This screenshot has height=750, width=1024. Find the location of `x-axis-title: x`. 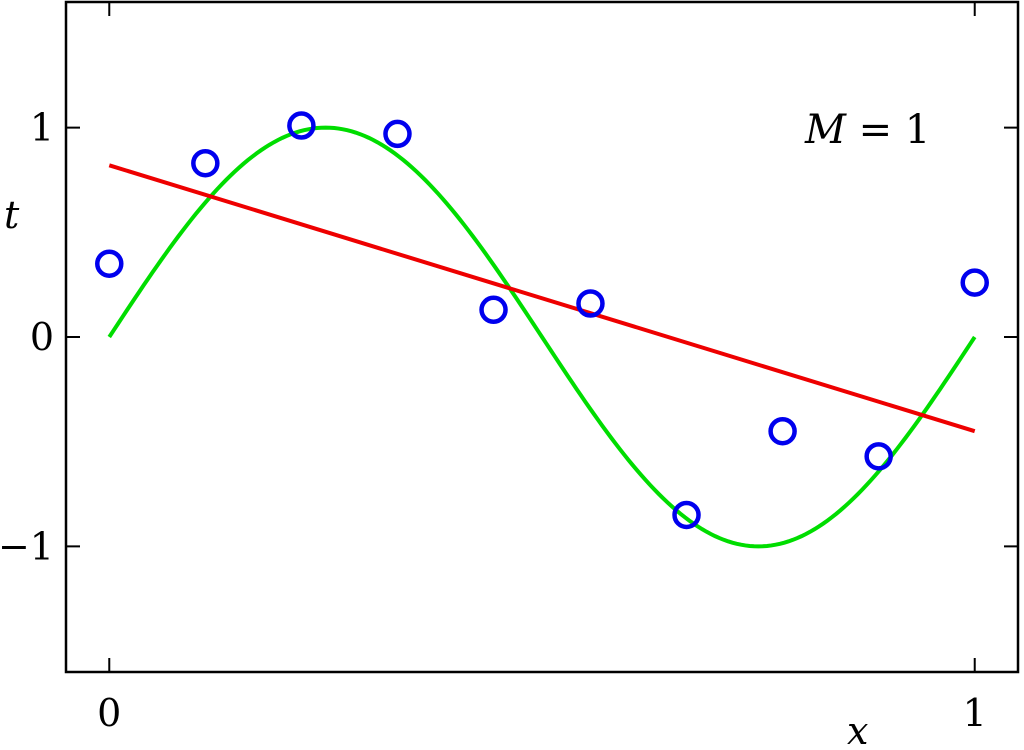

x-axis-title: x is located at coordinates (857, 729).